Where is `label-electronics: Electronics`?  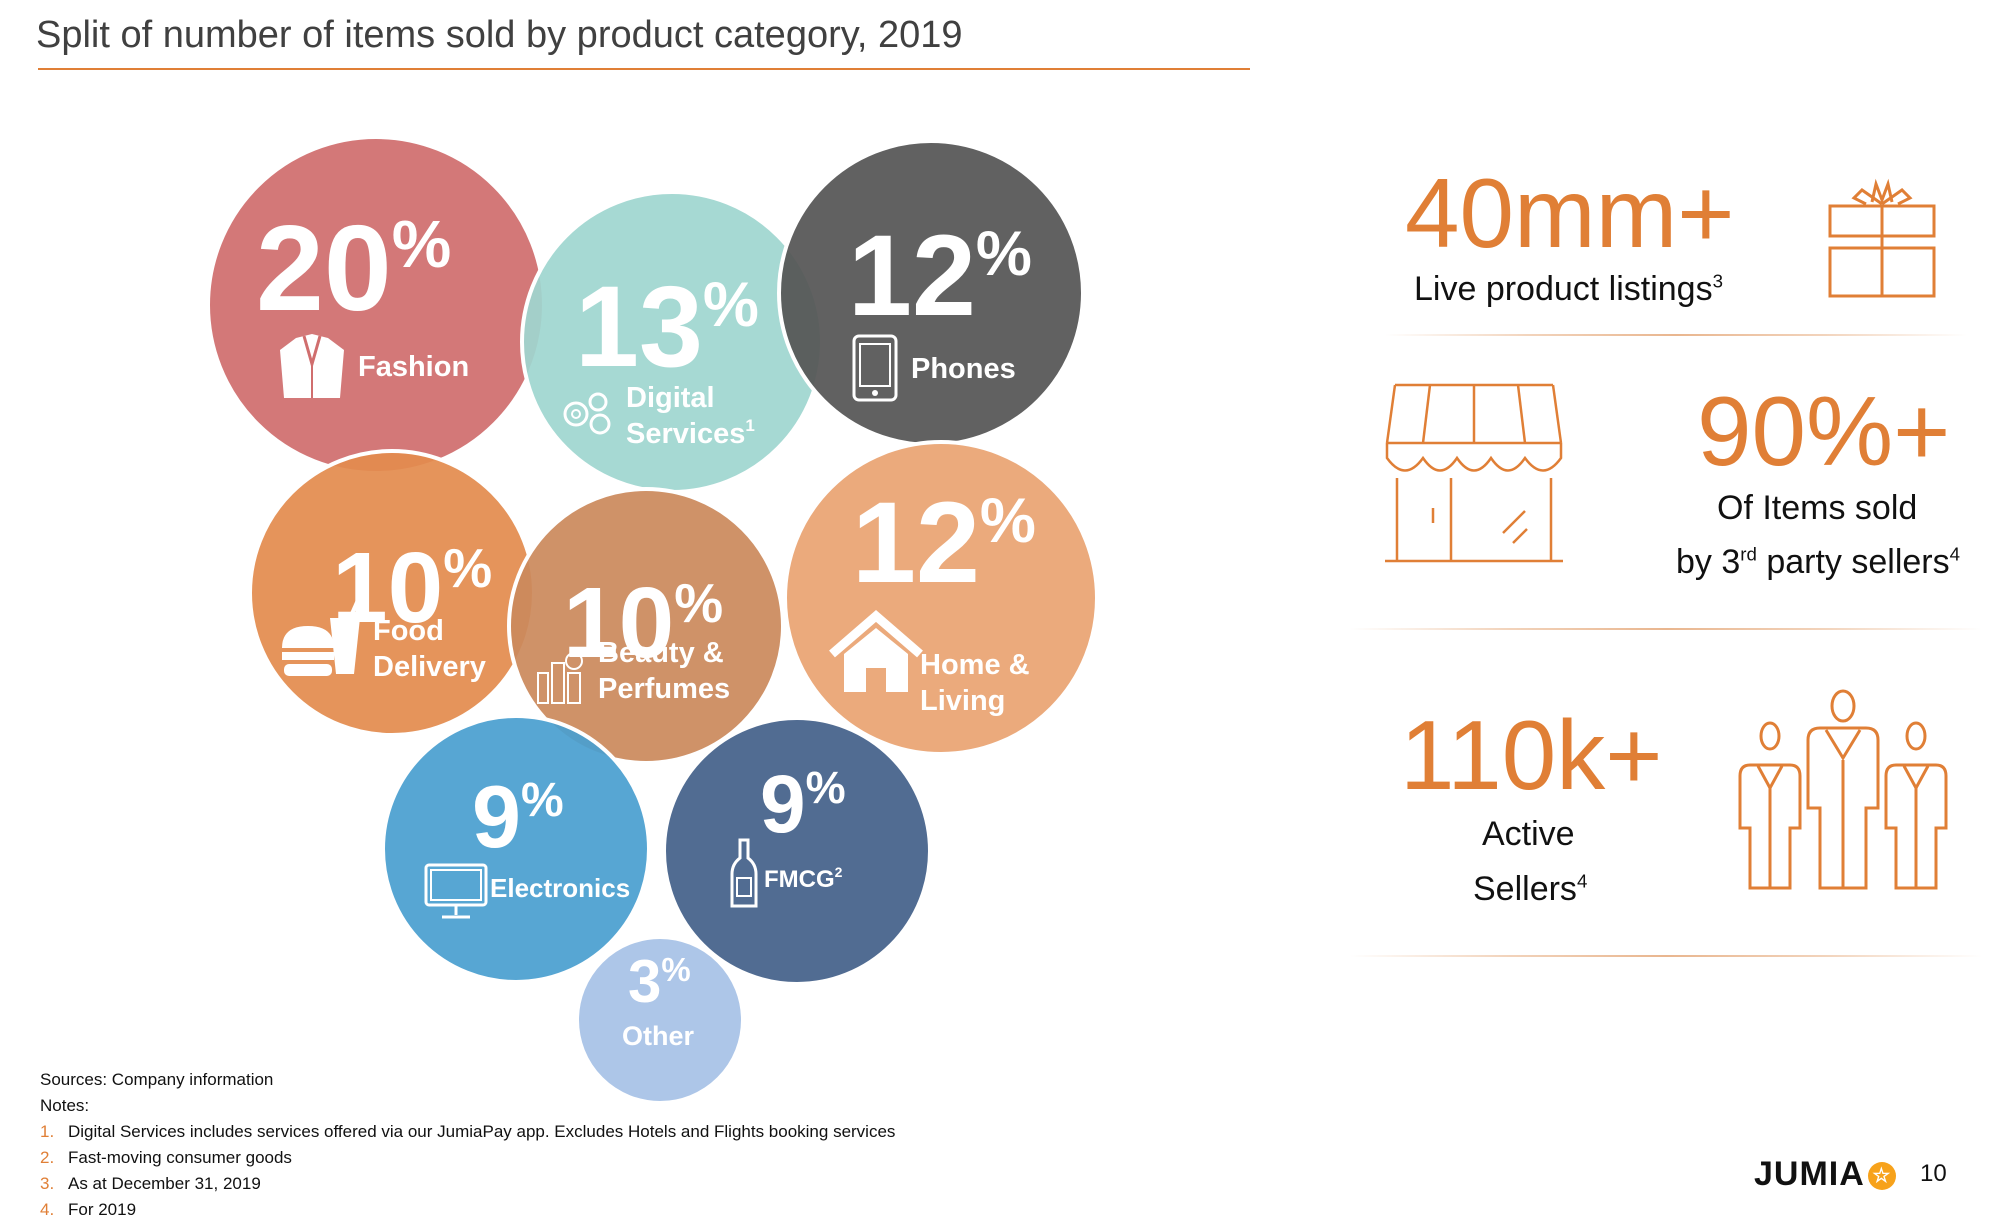
label-electronics: Electronics is located at coordinates (560, 888).